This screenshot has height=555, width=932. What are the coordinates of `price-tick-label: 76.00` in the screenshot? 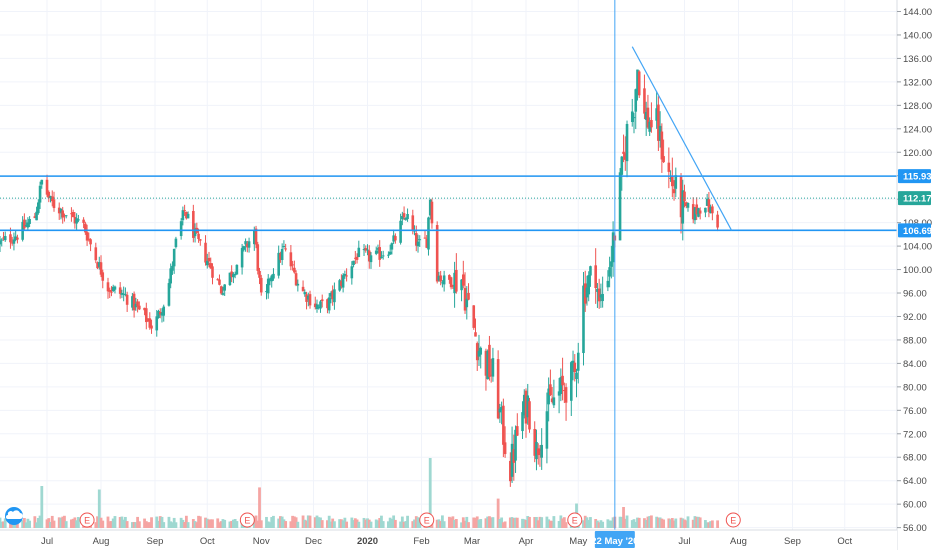 It's located at (915, 411).